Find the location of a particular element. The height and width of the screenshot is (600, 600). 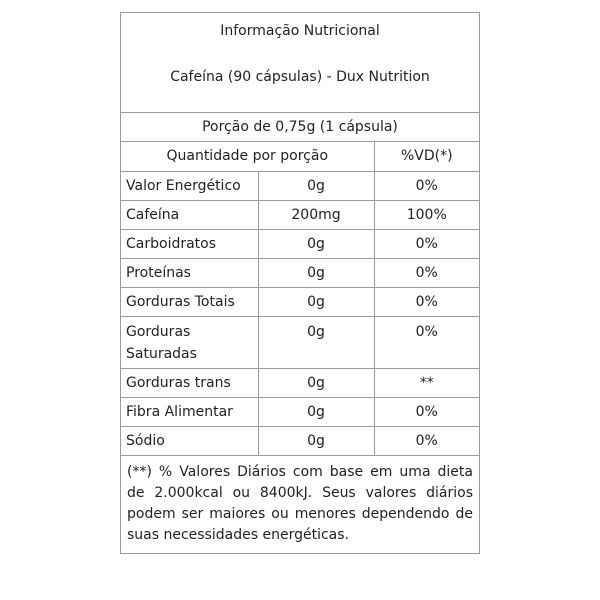

table-row: Proteínas 0g 0% is located at coordinates (300, 273).